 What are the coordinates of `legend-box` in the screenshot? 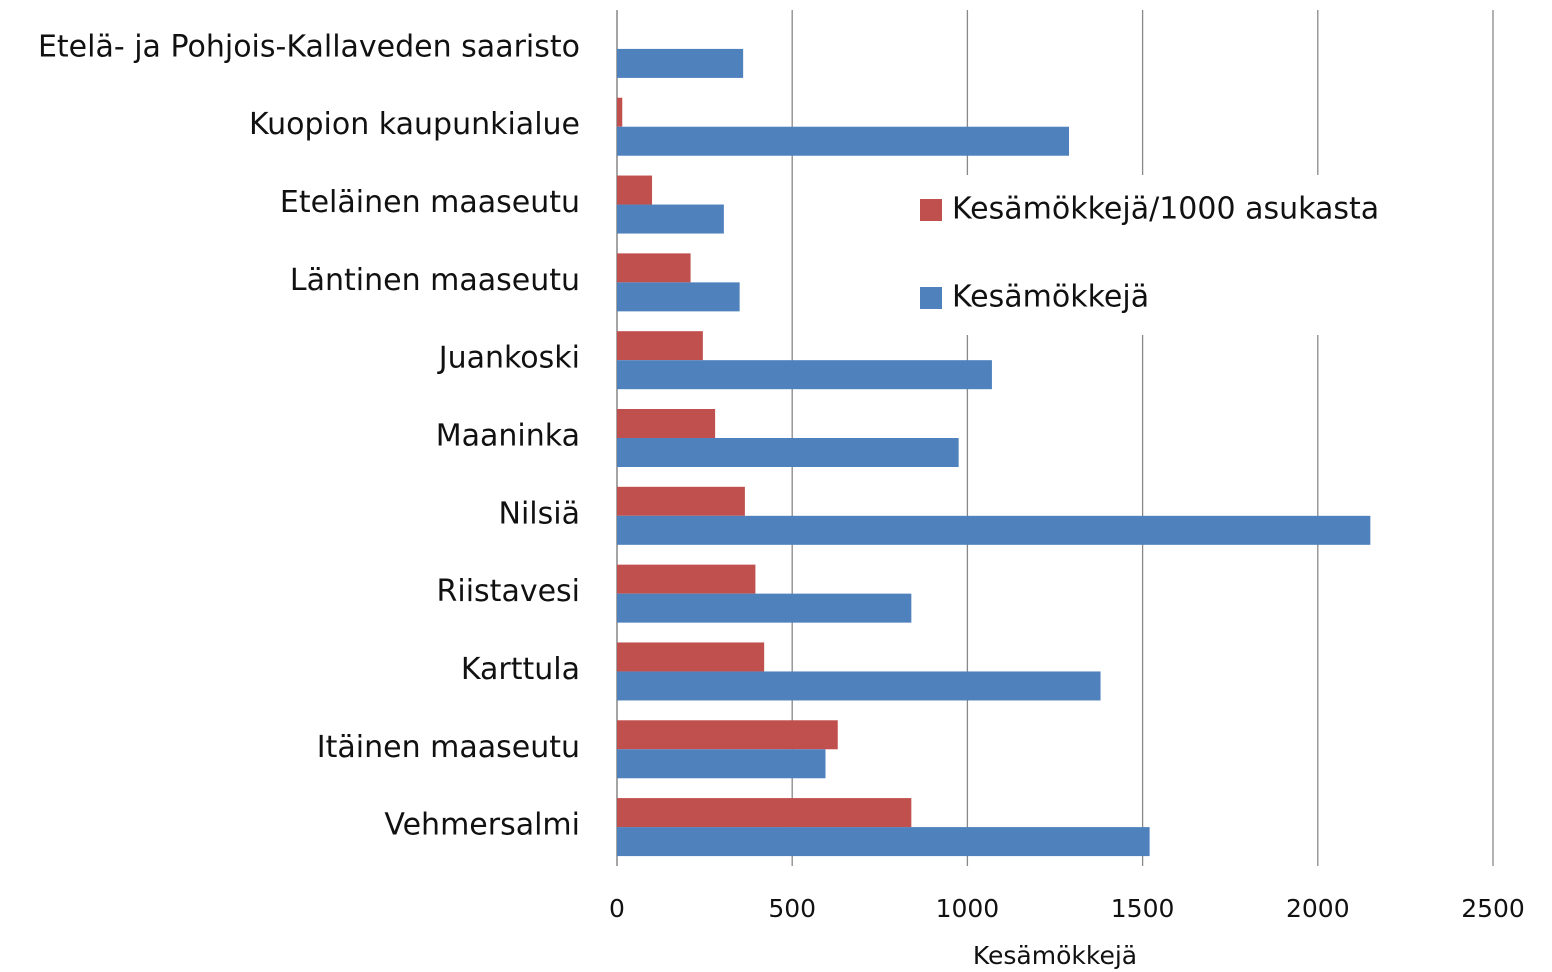 It's located at (1155, 255).